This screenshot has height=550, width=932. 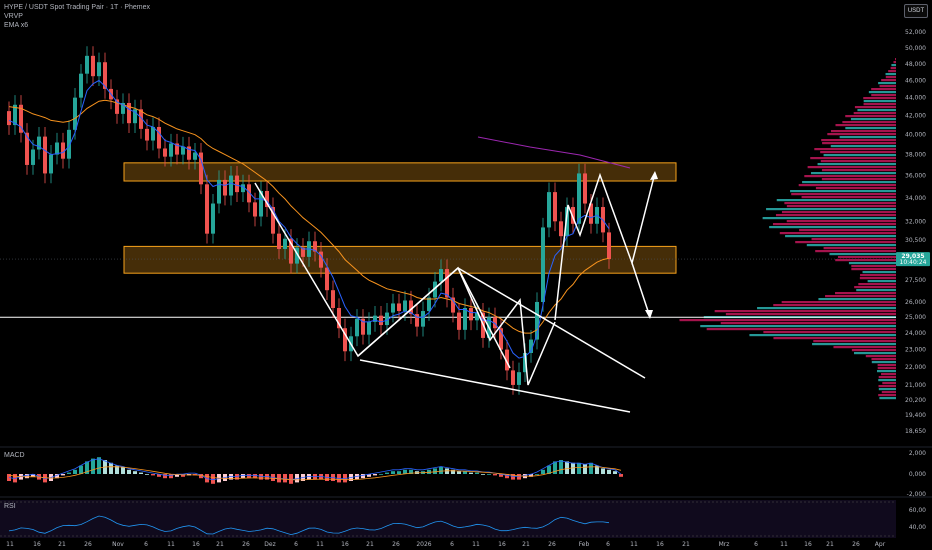 What do you see at coordinates (476, 544) in the screenshot?
I see `time-axis-label: 11` at bounding box center [476, 544].